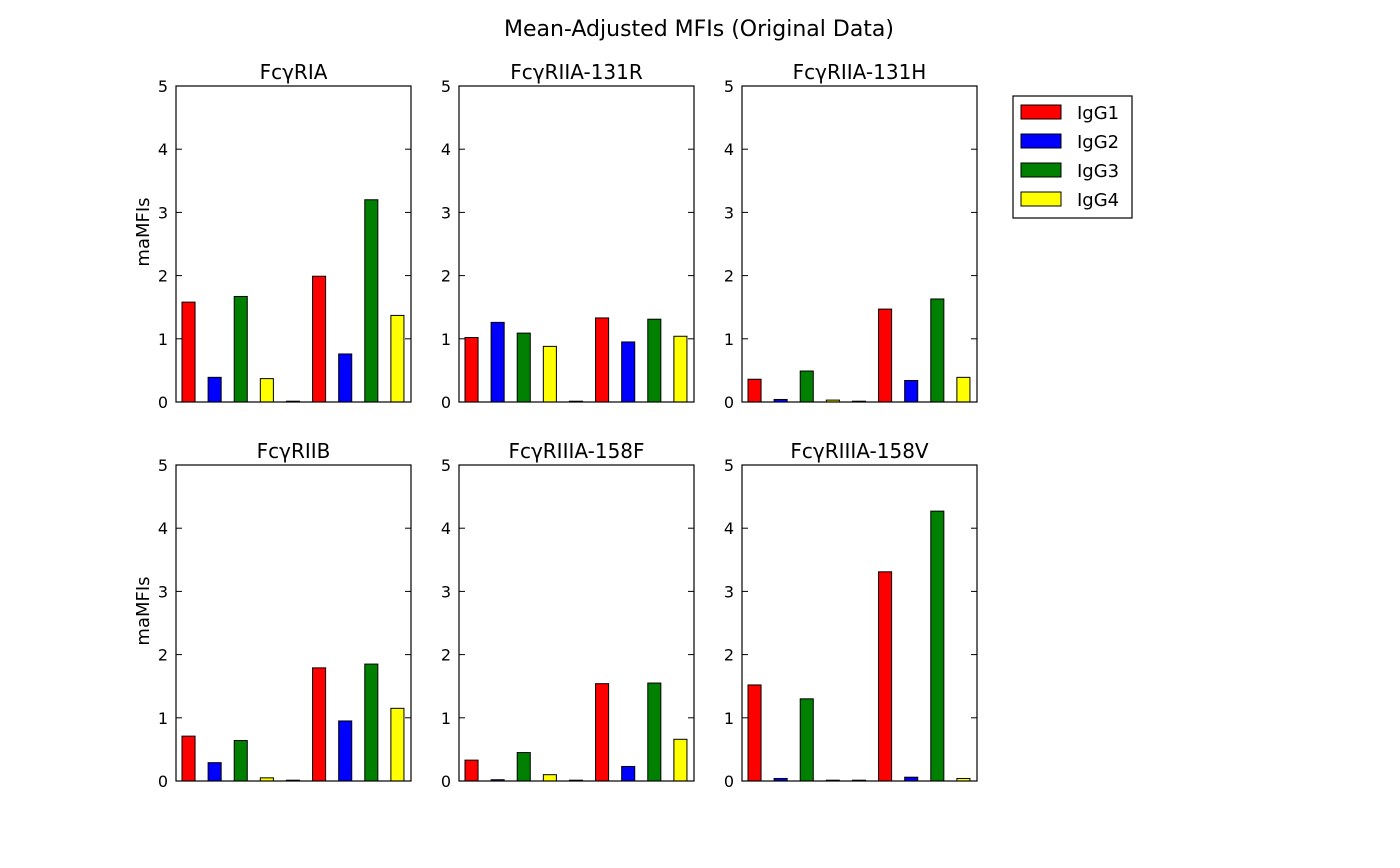  What do you see at coordinates (1098, 142) in the screenshot?
I see `legend-label: IgG2` at bounding box center [1098, 142].